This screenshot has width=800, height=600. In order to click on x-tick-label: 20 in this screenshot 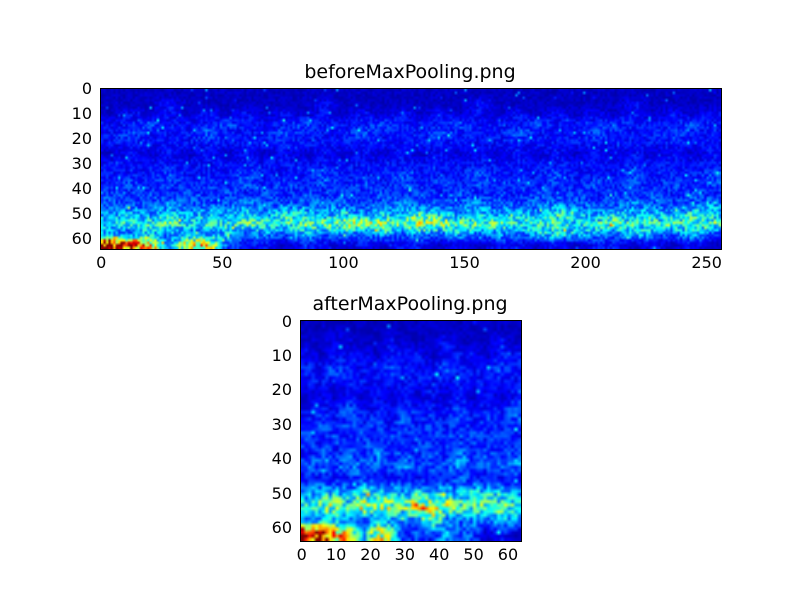, I will do `click(370, 554)`.